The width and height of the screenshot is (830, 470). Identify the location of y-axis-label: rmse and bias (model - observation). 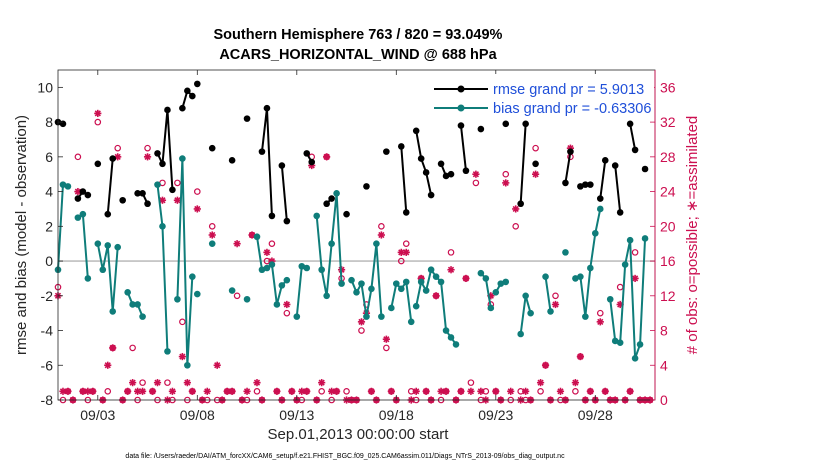
(21, 235).